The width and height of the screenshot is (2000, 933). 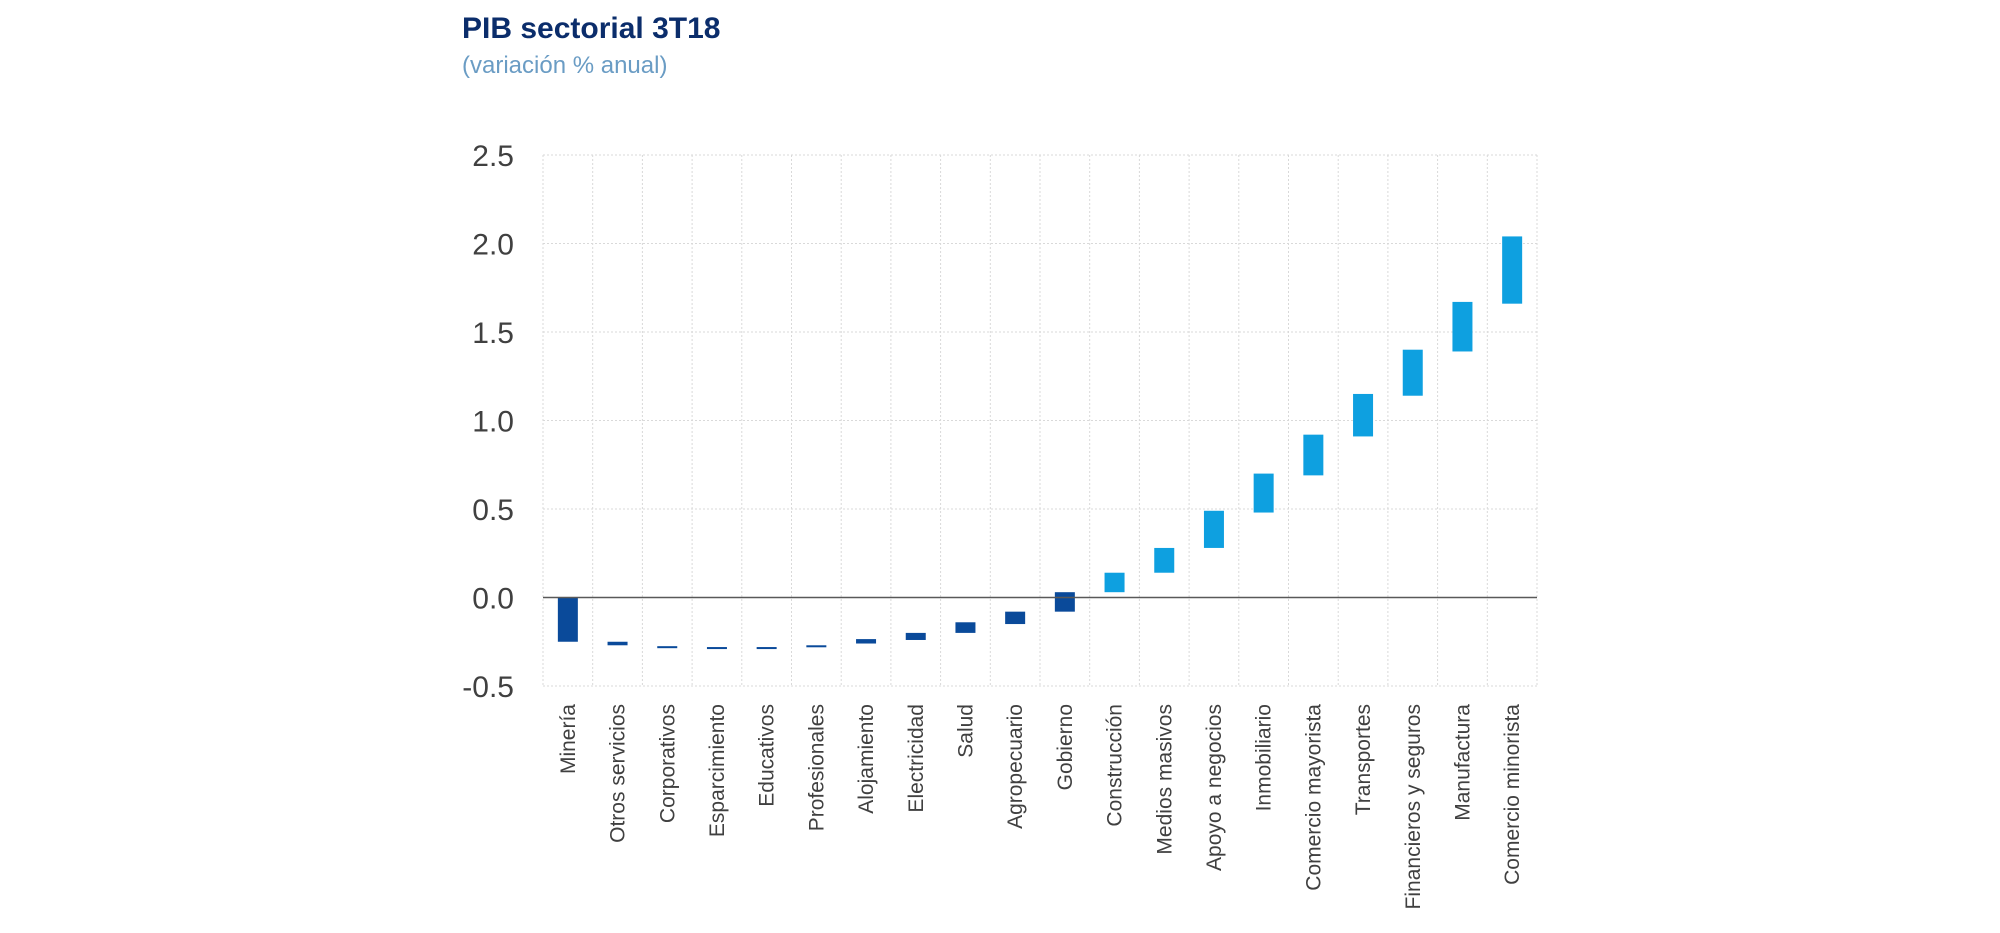 I want to click on x-category-label: Inmobiliario, so click(x=1264, y=757).